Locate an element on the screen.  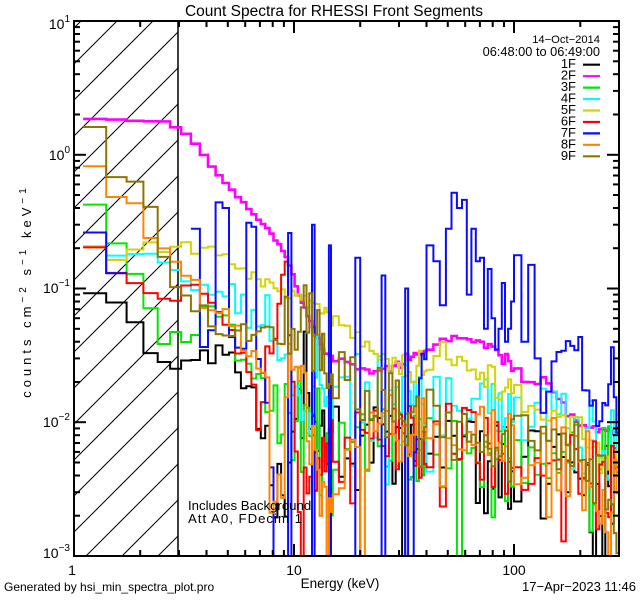
svg-text: 4F is located at coordinates (568, 98).